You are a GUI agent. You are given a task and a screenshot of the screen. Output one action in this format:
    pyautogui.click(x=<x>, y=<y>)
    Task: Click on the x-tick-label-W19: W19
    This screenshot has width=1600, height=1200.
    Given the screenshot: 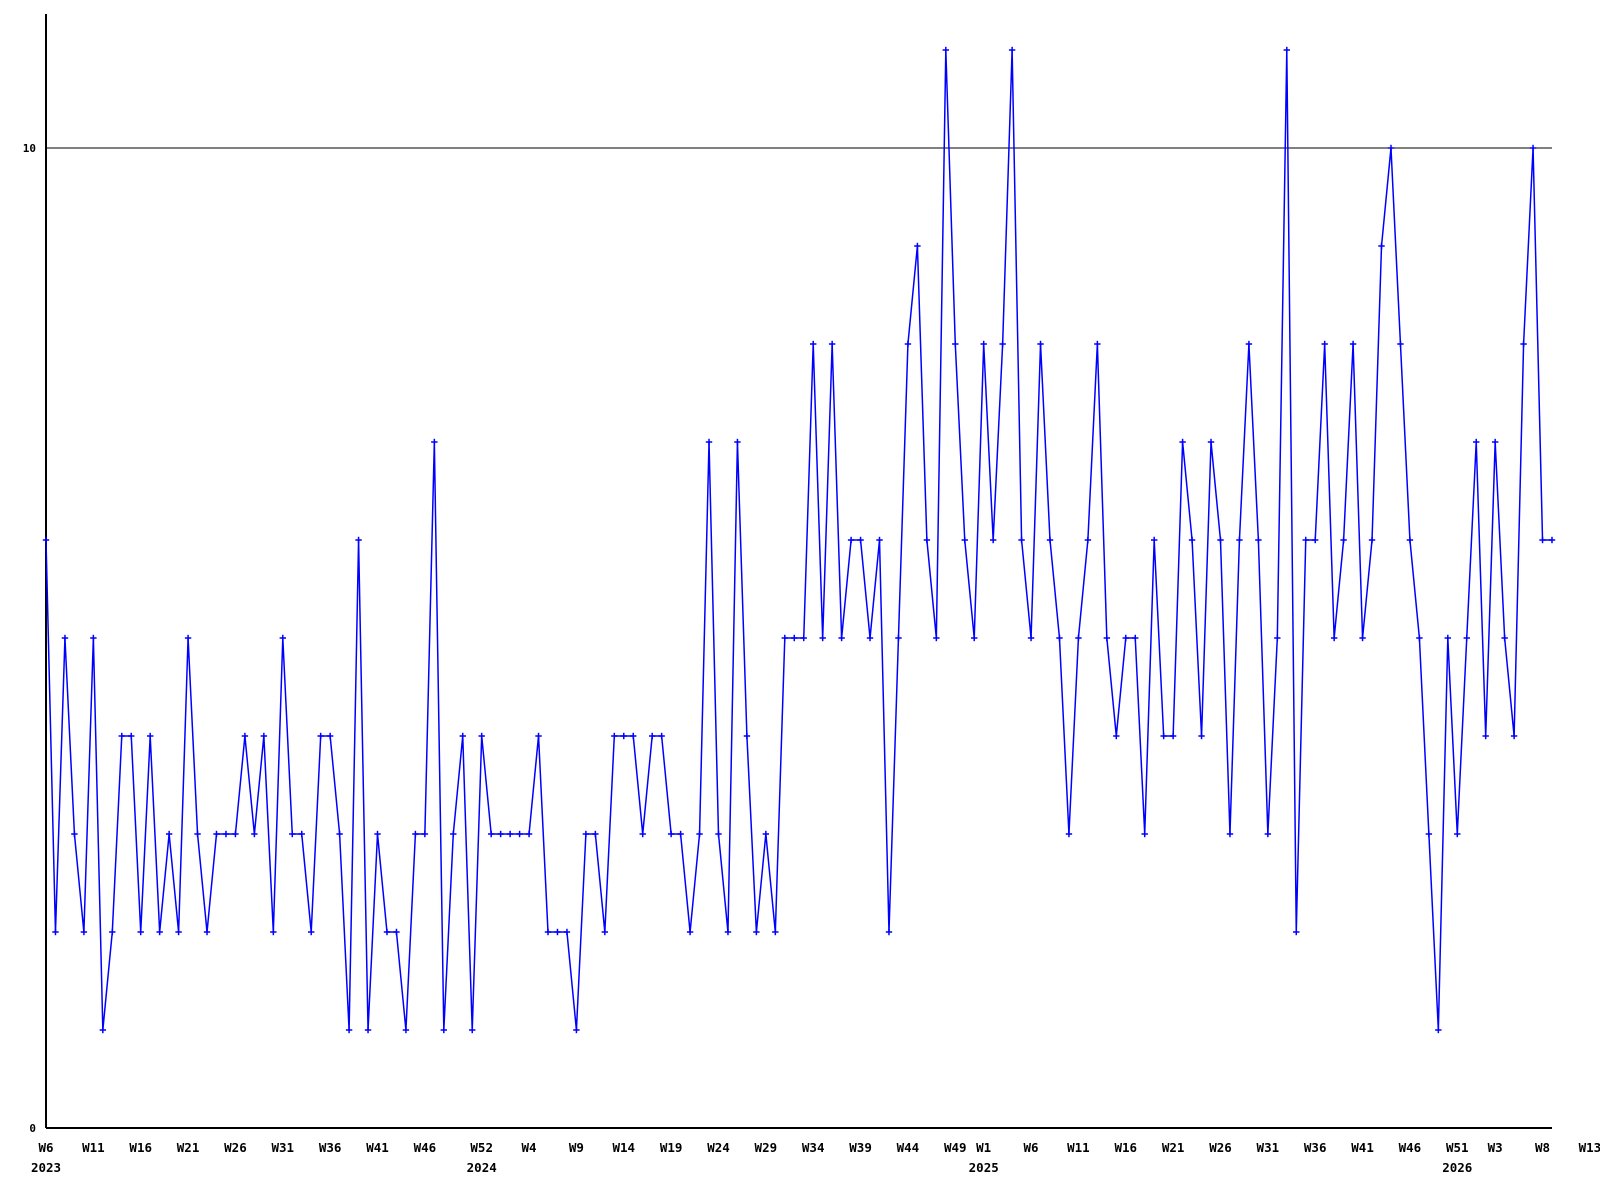 What is the action you would take?
    pyautogui.click(x=671, y=1147)
    